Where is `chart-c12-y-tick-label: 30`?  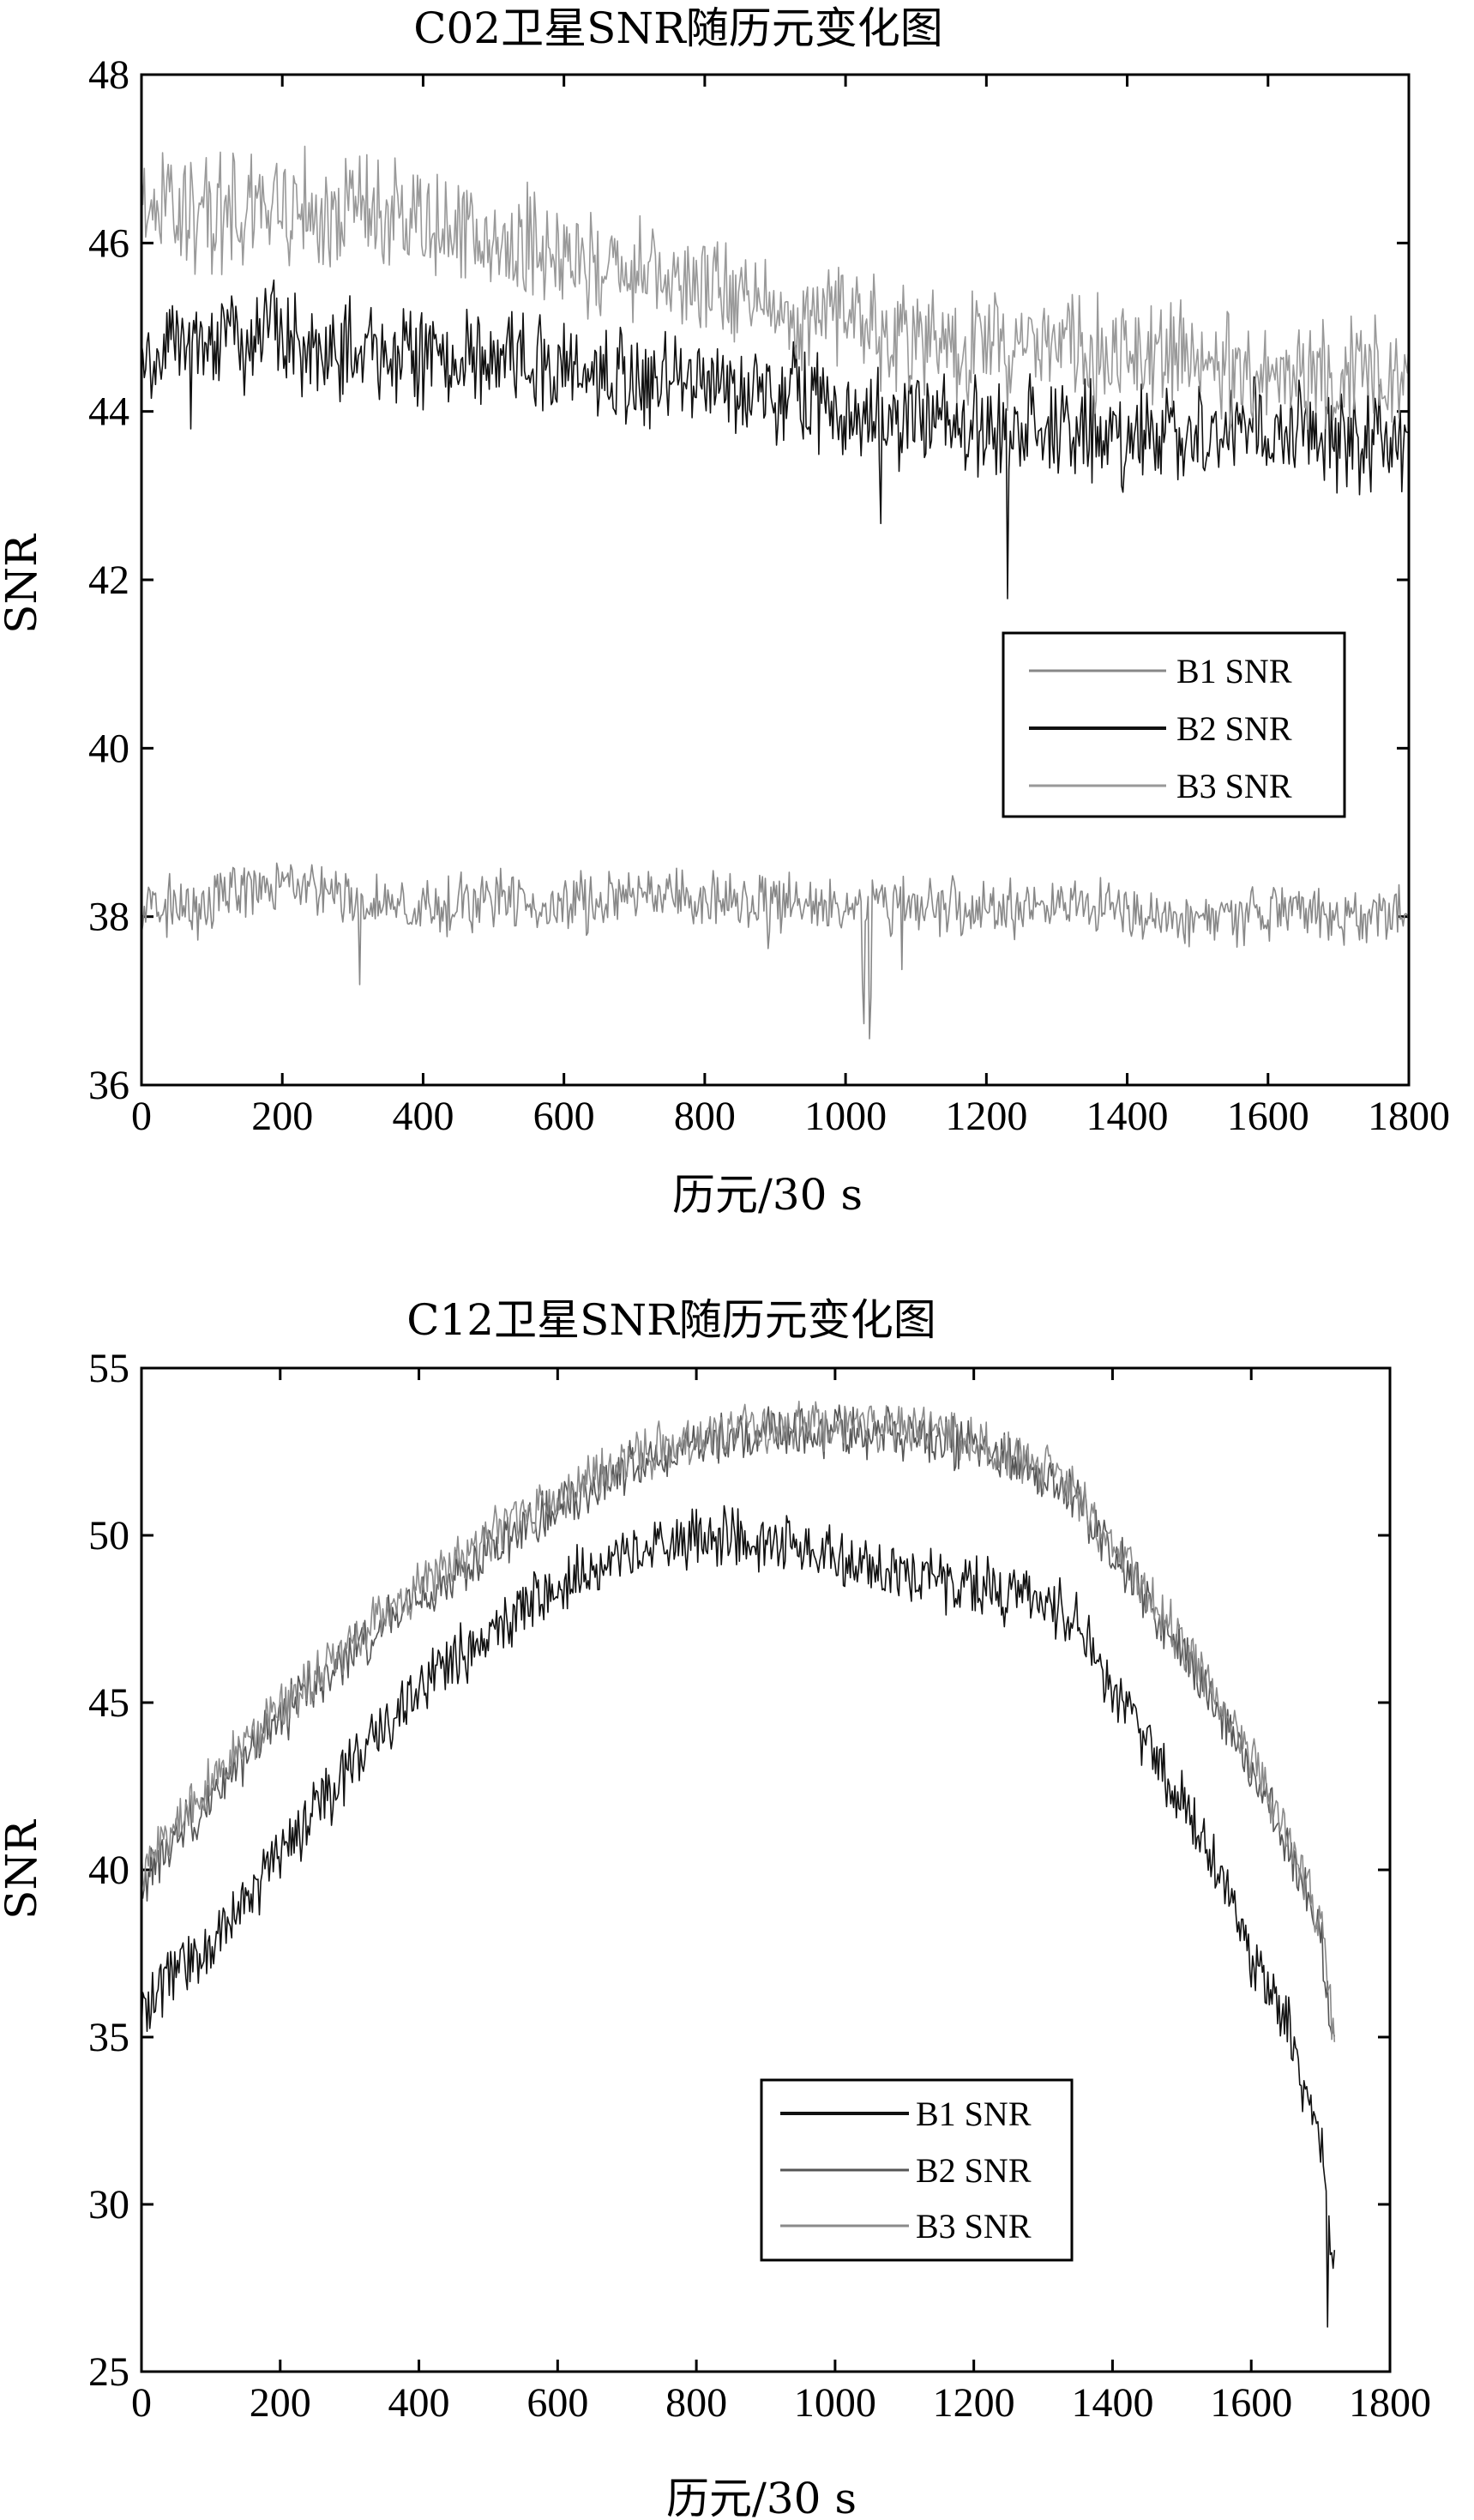 chart-c12-y-tick-label: 30 is located at coordinates (108, 2205).